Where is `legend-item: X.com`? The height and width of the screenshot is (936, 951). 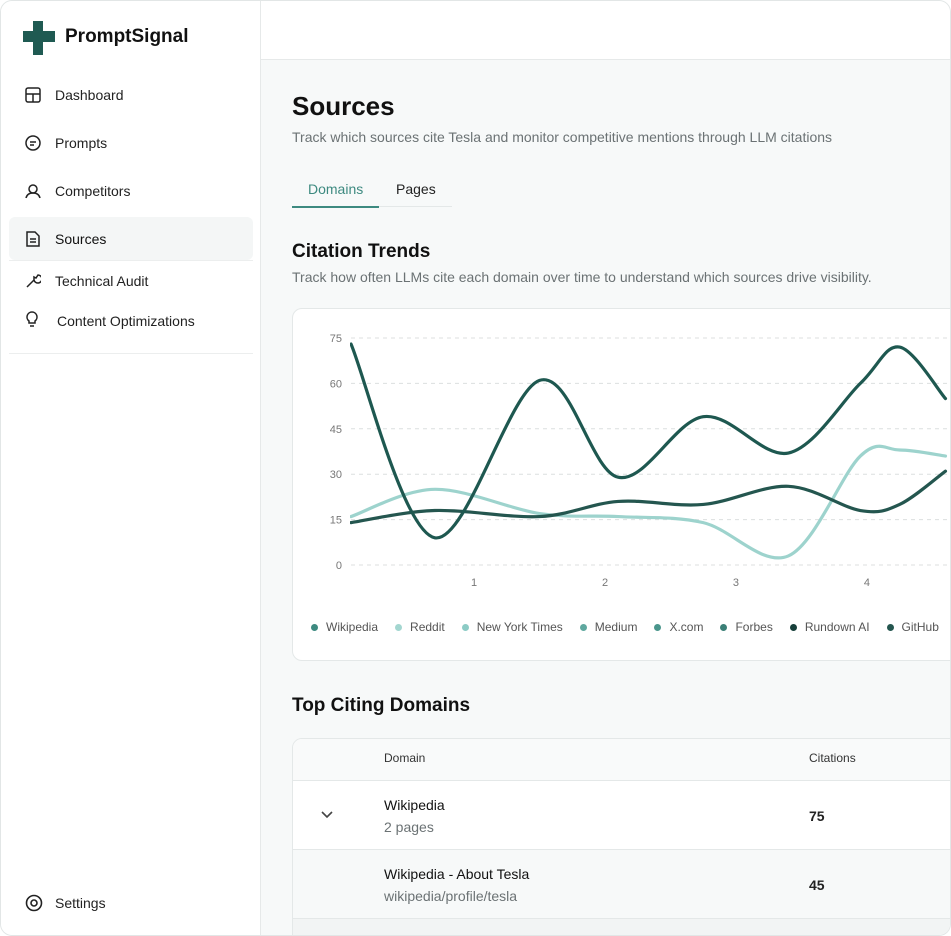 legend-item: X.com is located at coordinates (678, 627).